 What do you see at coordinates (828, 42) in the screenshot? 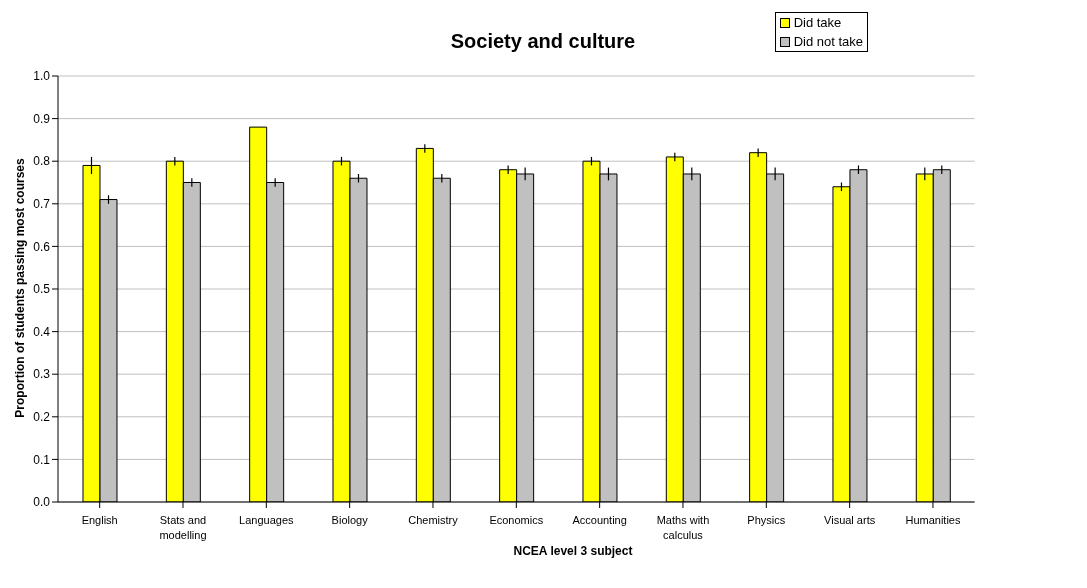
I see `legend-label: Did not take` at bounding box center [828, 42].